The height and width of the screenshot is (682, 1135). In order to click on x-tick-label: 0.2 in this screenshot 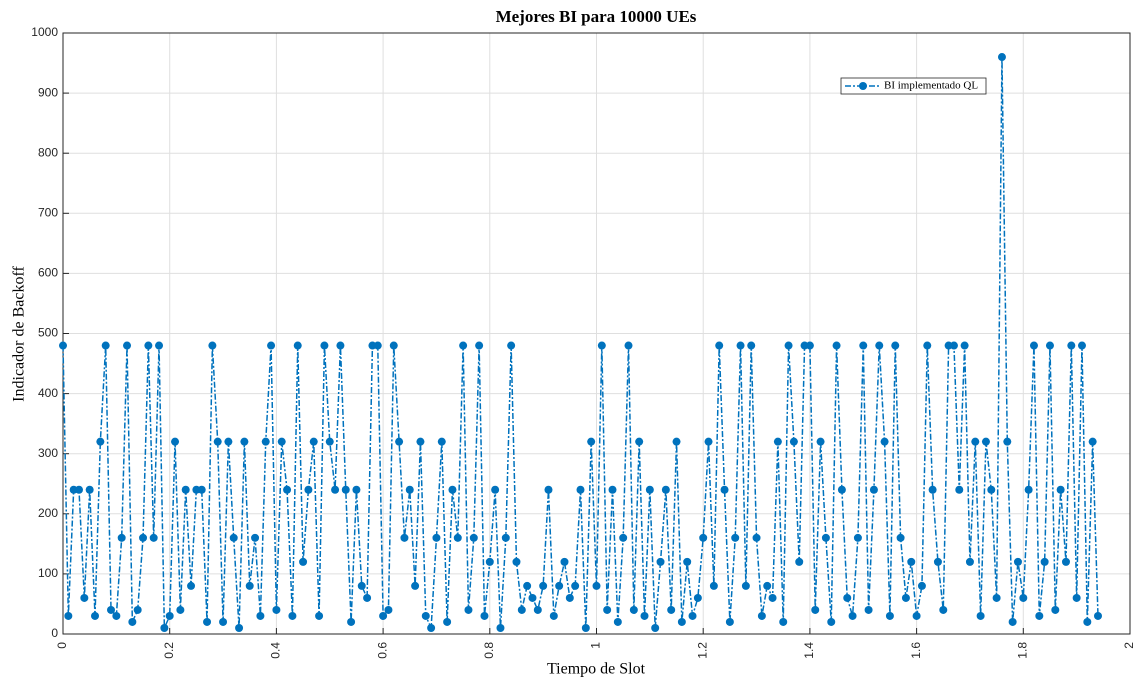, I will do `click(169, 650)`.